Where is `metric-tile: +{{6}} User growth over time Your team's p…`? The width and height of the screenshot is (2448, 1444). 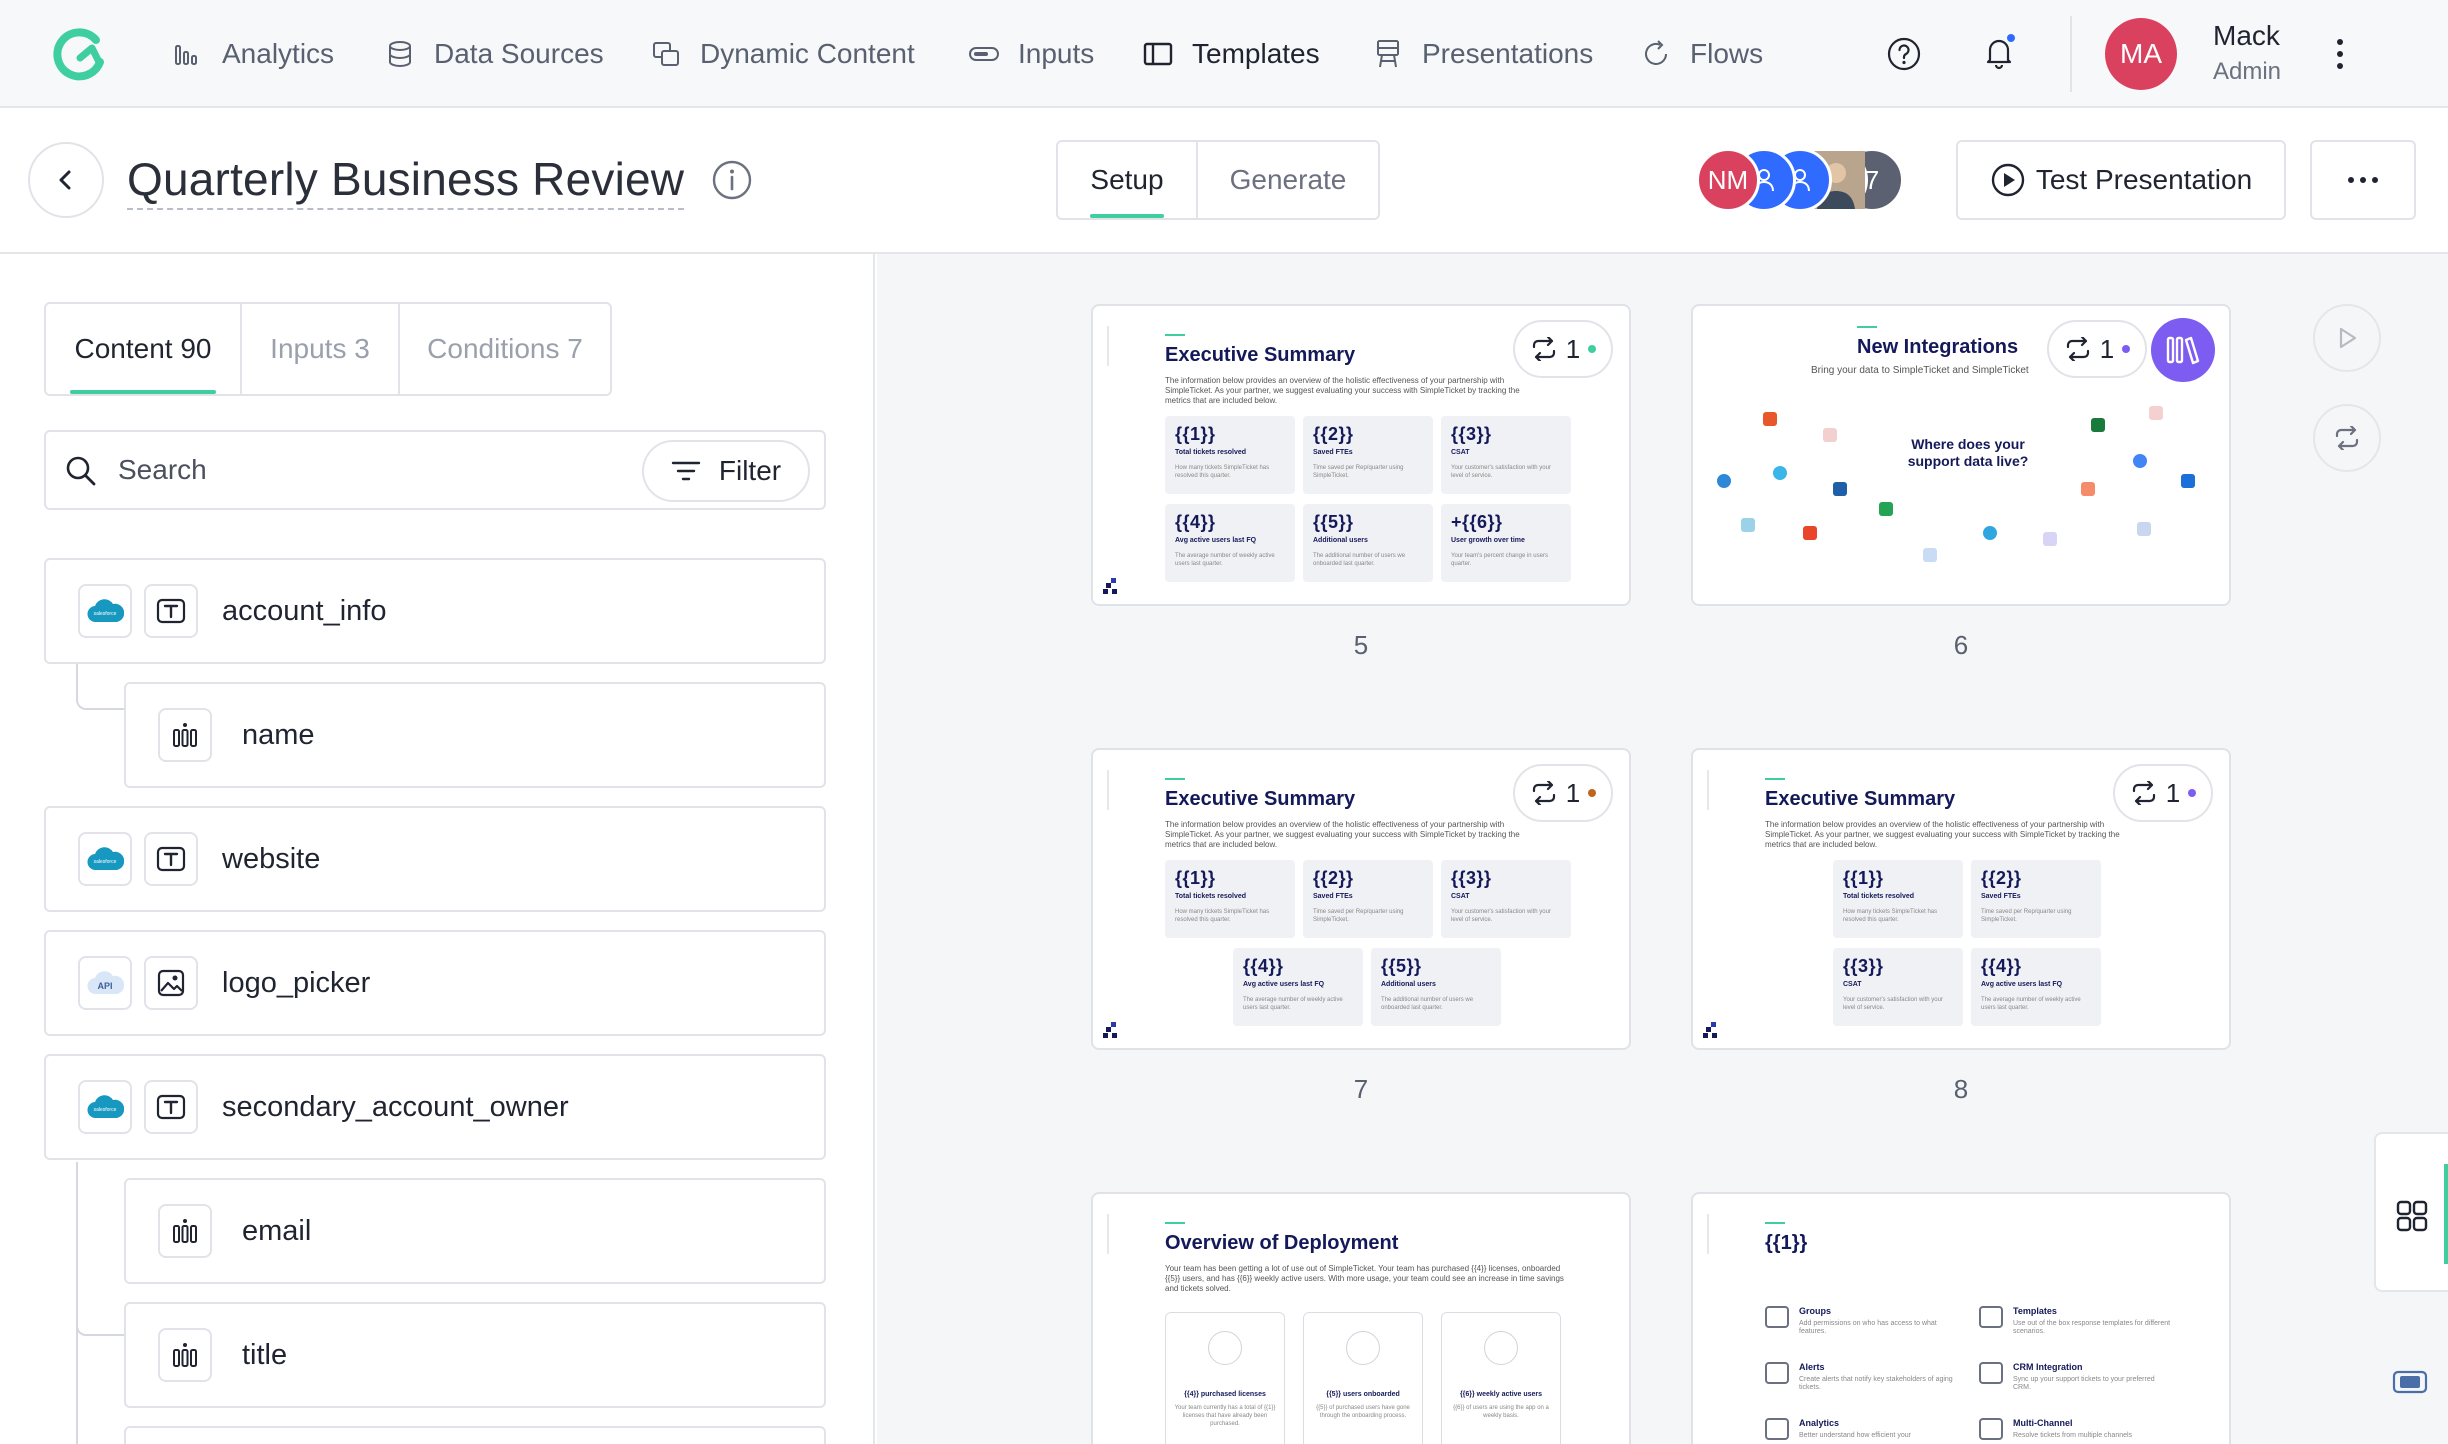 metric-tile: +{{6}} User growth over time Your team's p… is located at coordinates (1506, 543).